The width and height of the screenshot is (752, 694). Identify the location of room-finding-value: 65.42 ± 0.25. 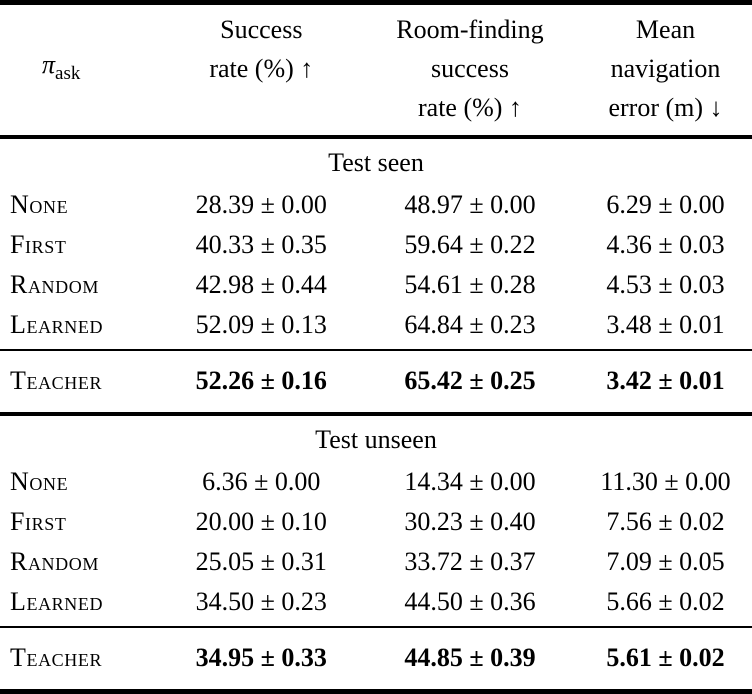
(470, 380).